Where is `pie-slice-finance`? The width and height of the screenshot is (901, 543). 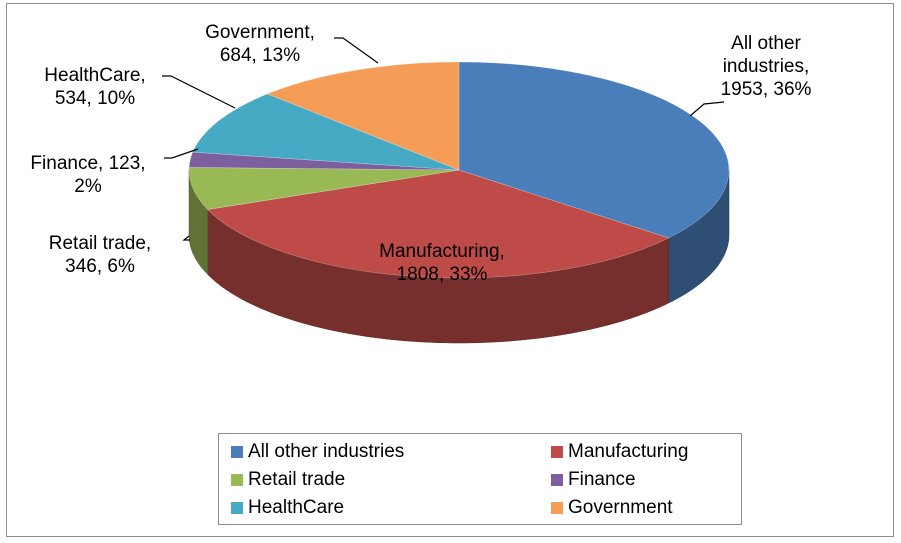 pie-slice-finance is located at coordinates (324, 161).